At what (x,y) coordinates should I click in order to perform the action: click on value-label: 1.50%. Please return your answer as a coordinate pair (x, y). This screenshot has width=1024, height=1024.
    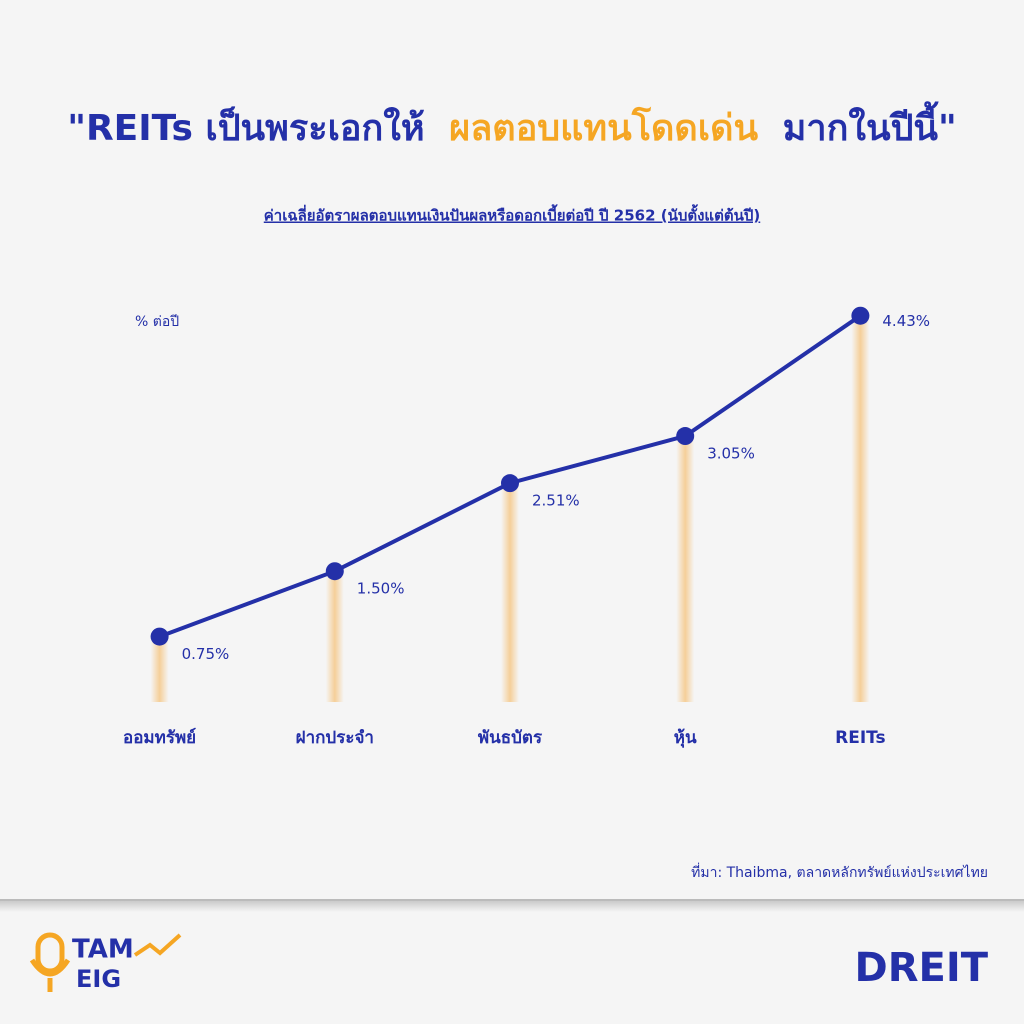
    Looking at the image, I should click on (381, 589).